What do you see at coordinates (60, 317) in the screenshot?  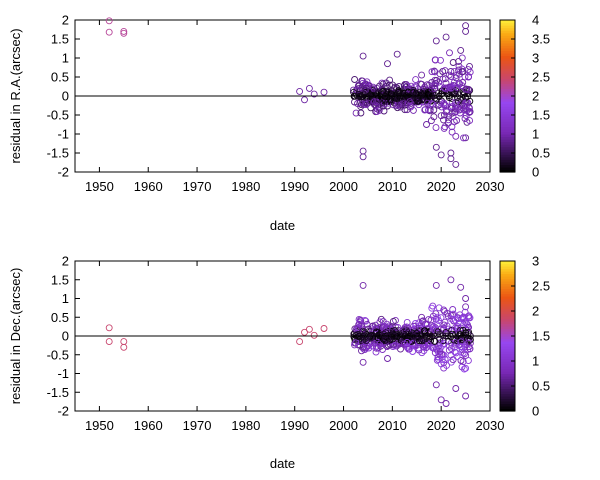 I see `y-tick-label: 0.5` at bounding box center [60, 317].